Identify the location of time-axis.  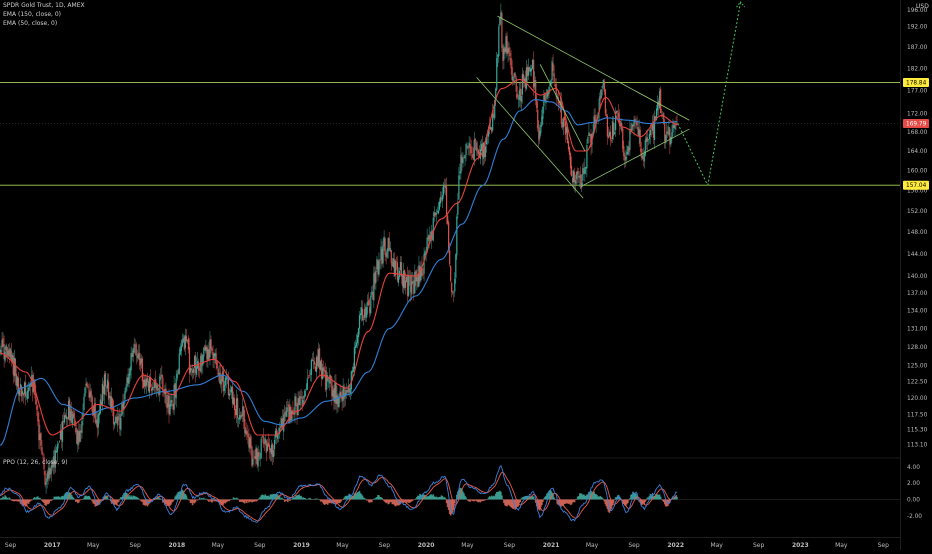
(450, 544).